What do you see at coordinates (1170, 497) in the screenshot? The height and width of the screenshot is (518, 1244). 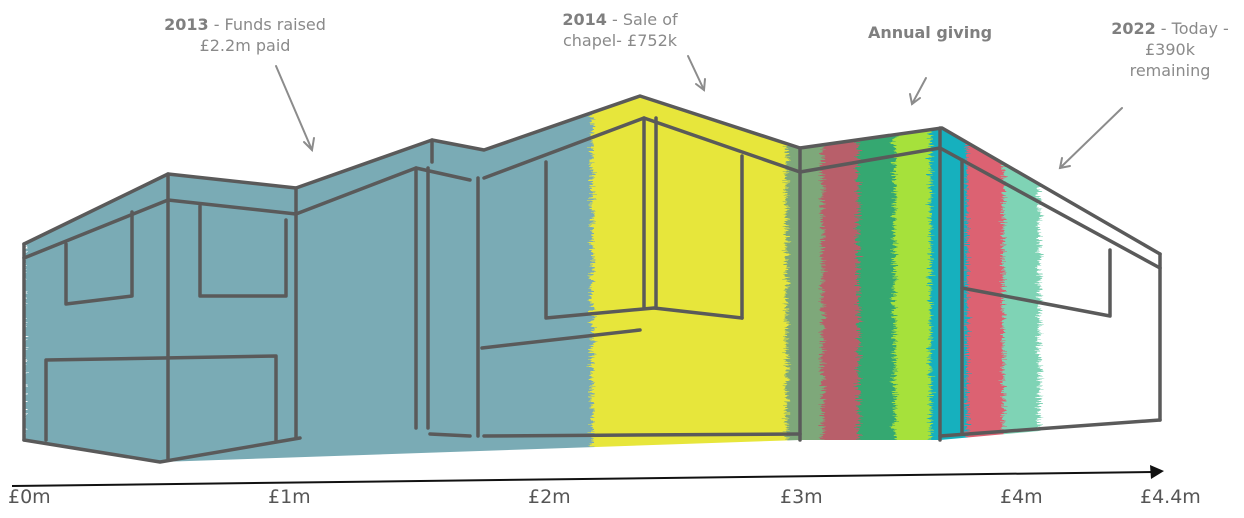 I see `tick-label: £4.4m` at bounding box center [1170, 497].